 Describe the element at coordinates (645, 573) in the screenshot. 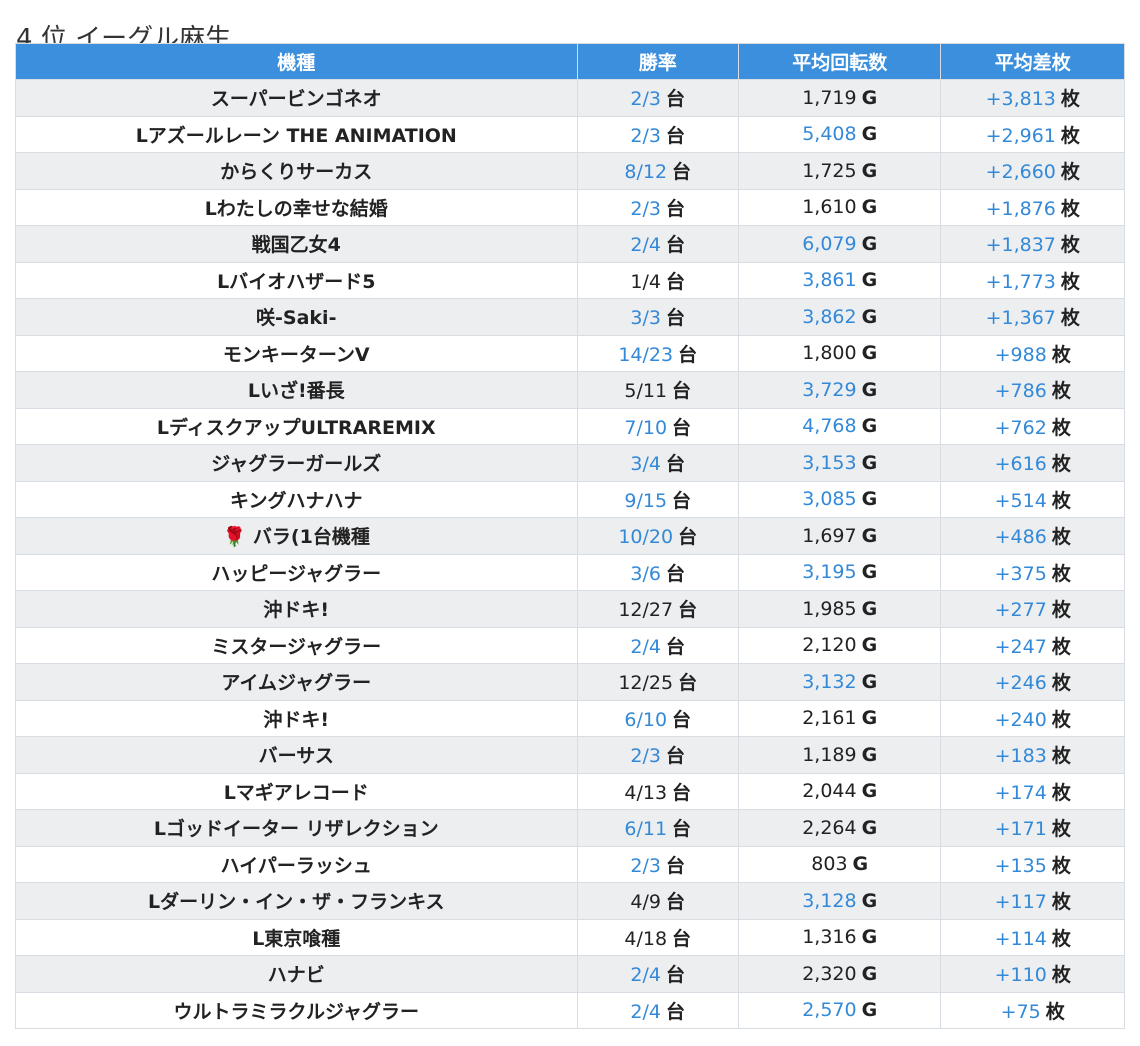

I see `win-rate-cell-value: 3/6` at that location.